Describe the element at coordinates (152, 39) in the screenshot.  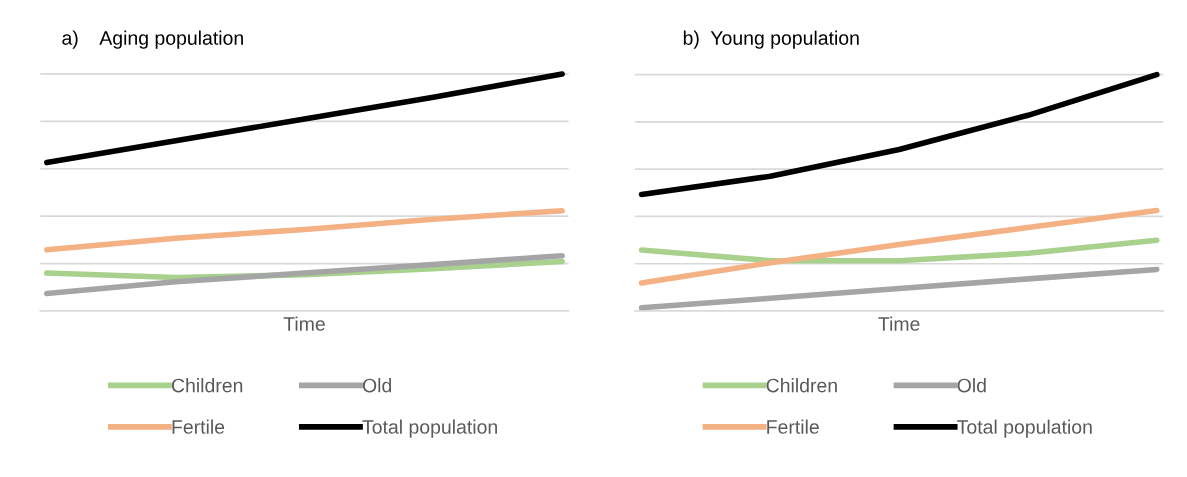
I see `chart-title: a) Aging population` at that location.